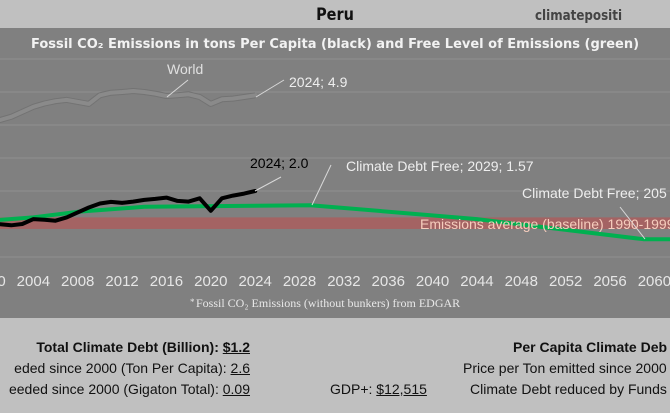 The image size is (670, 413). What do you see at coordinates (401, 389) in the screenshot?
I see `gdp-value: $12,515` at bounding box center [401, 389].